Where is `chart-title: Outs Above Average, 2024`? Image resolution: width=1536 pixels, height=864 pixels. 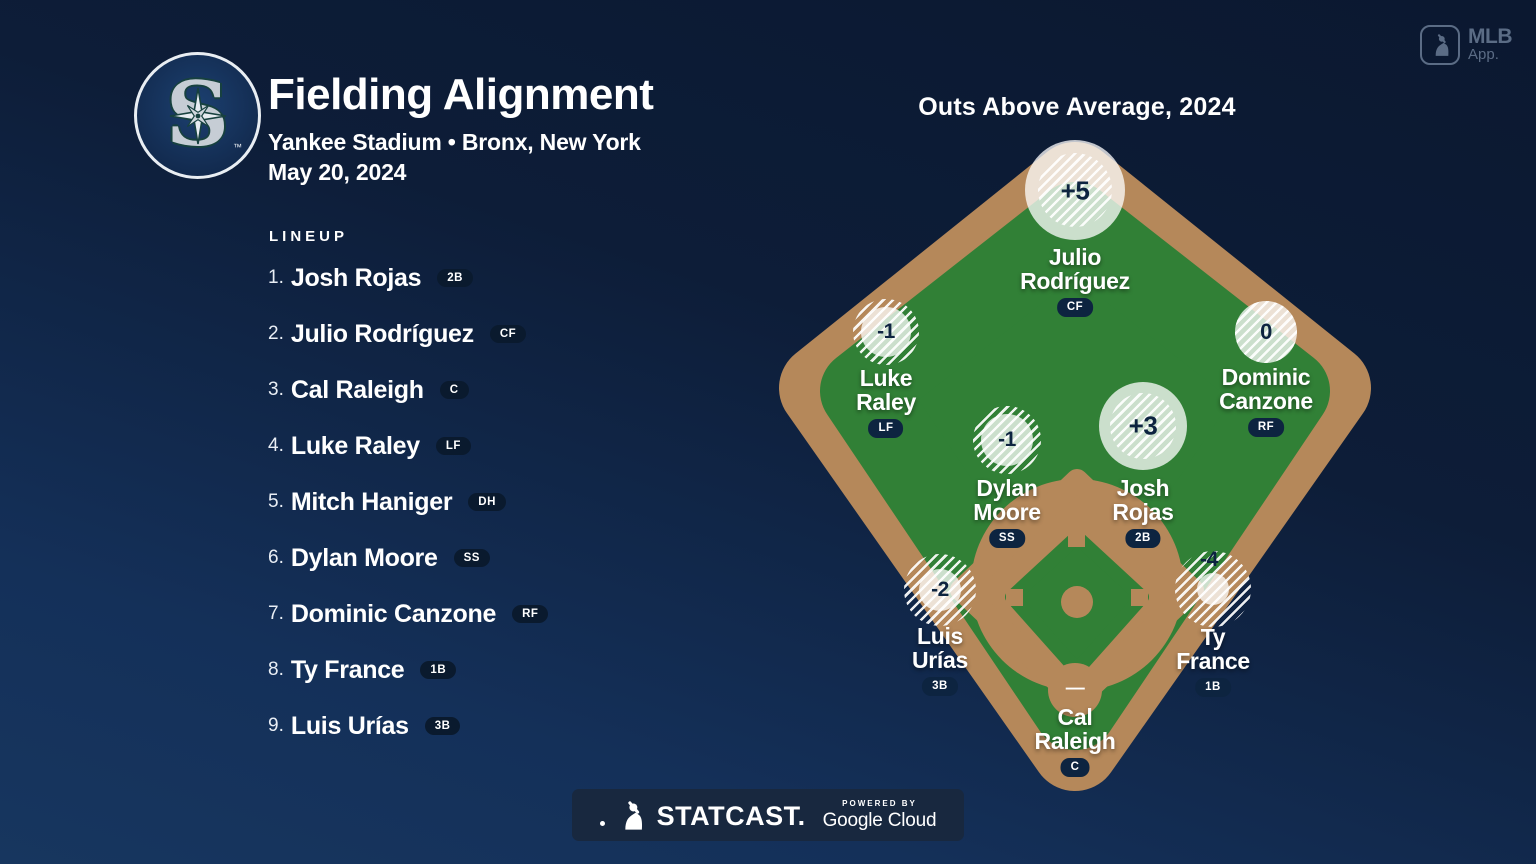
chart-title: Outs Above Average, 2024 is located at coordinates (1077, 107).